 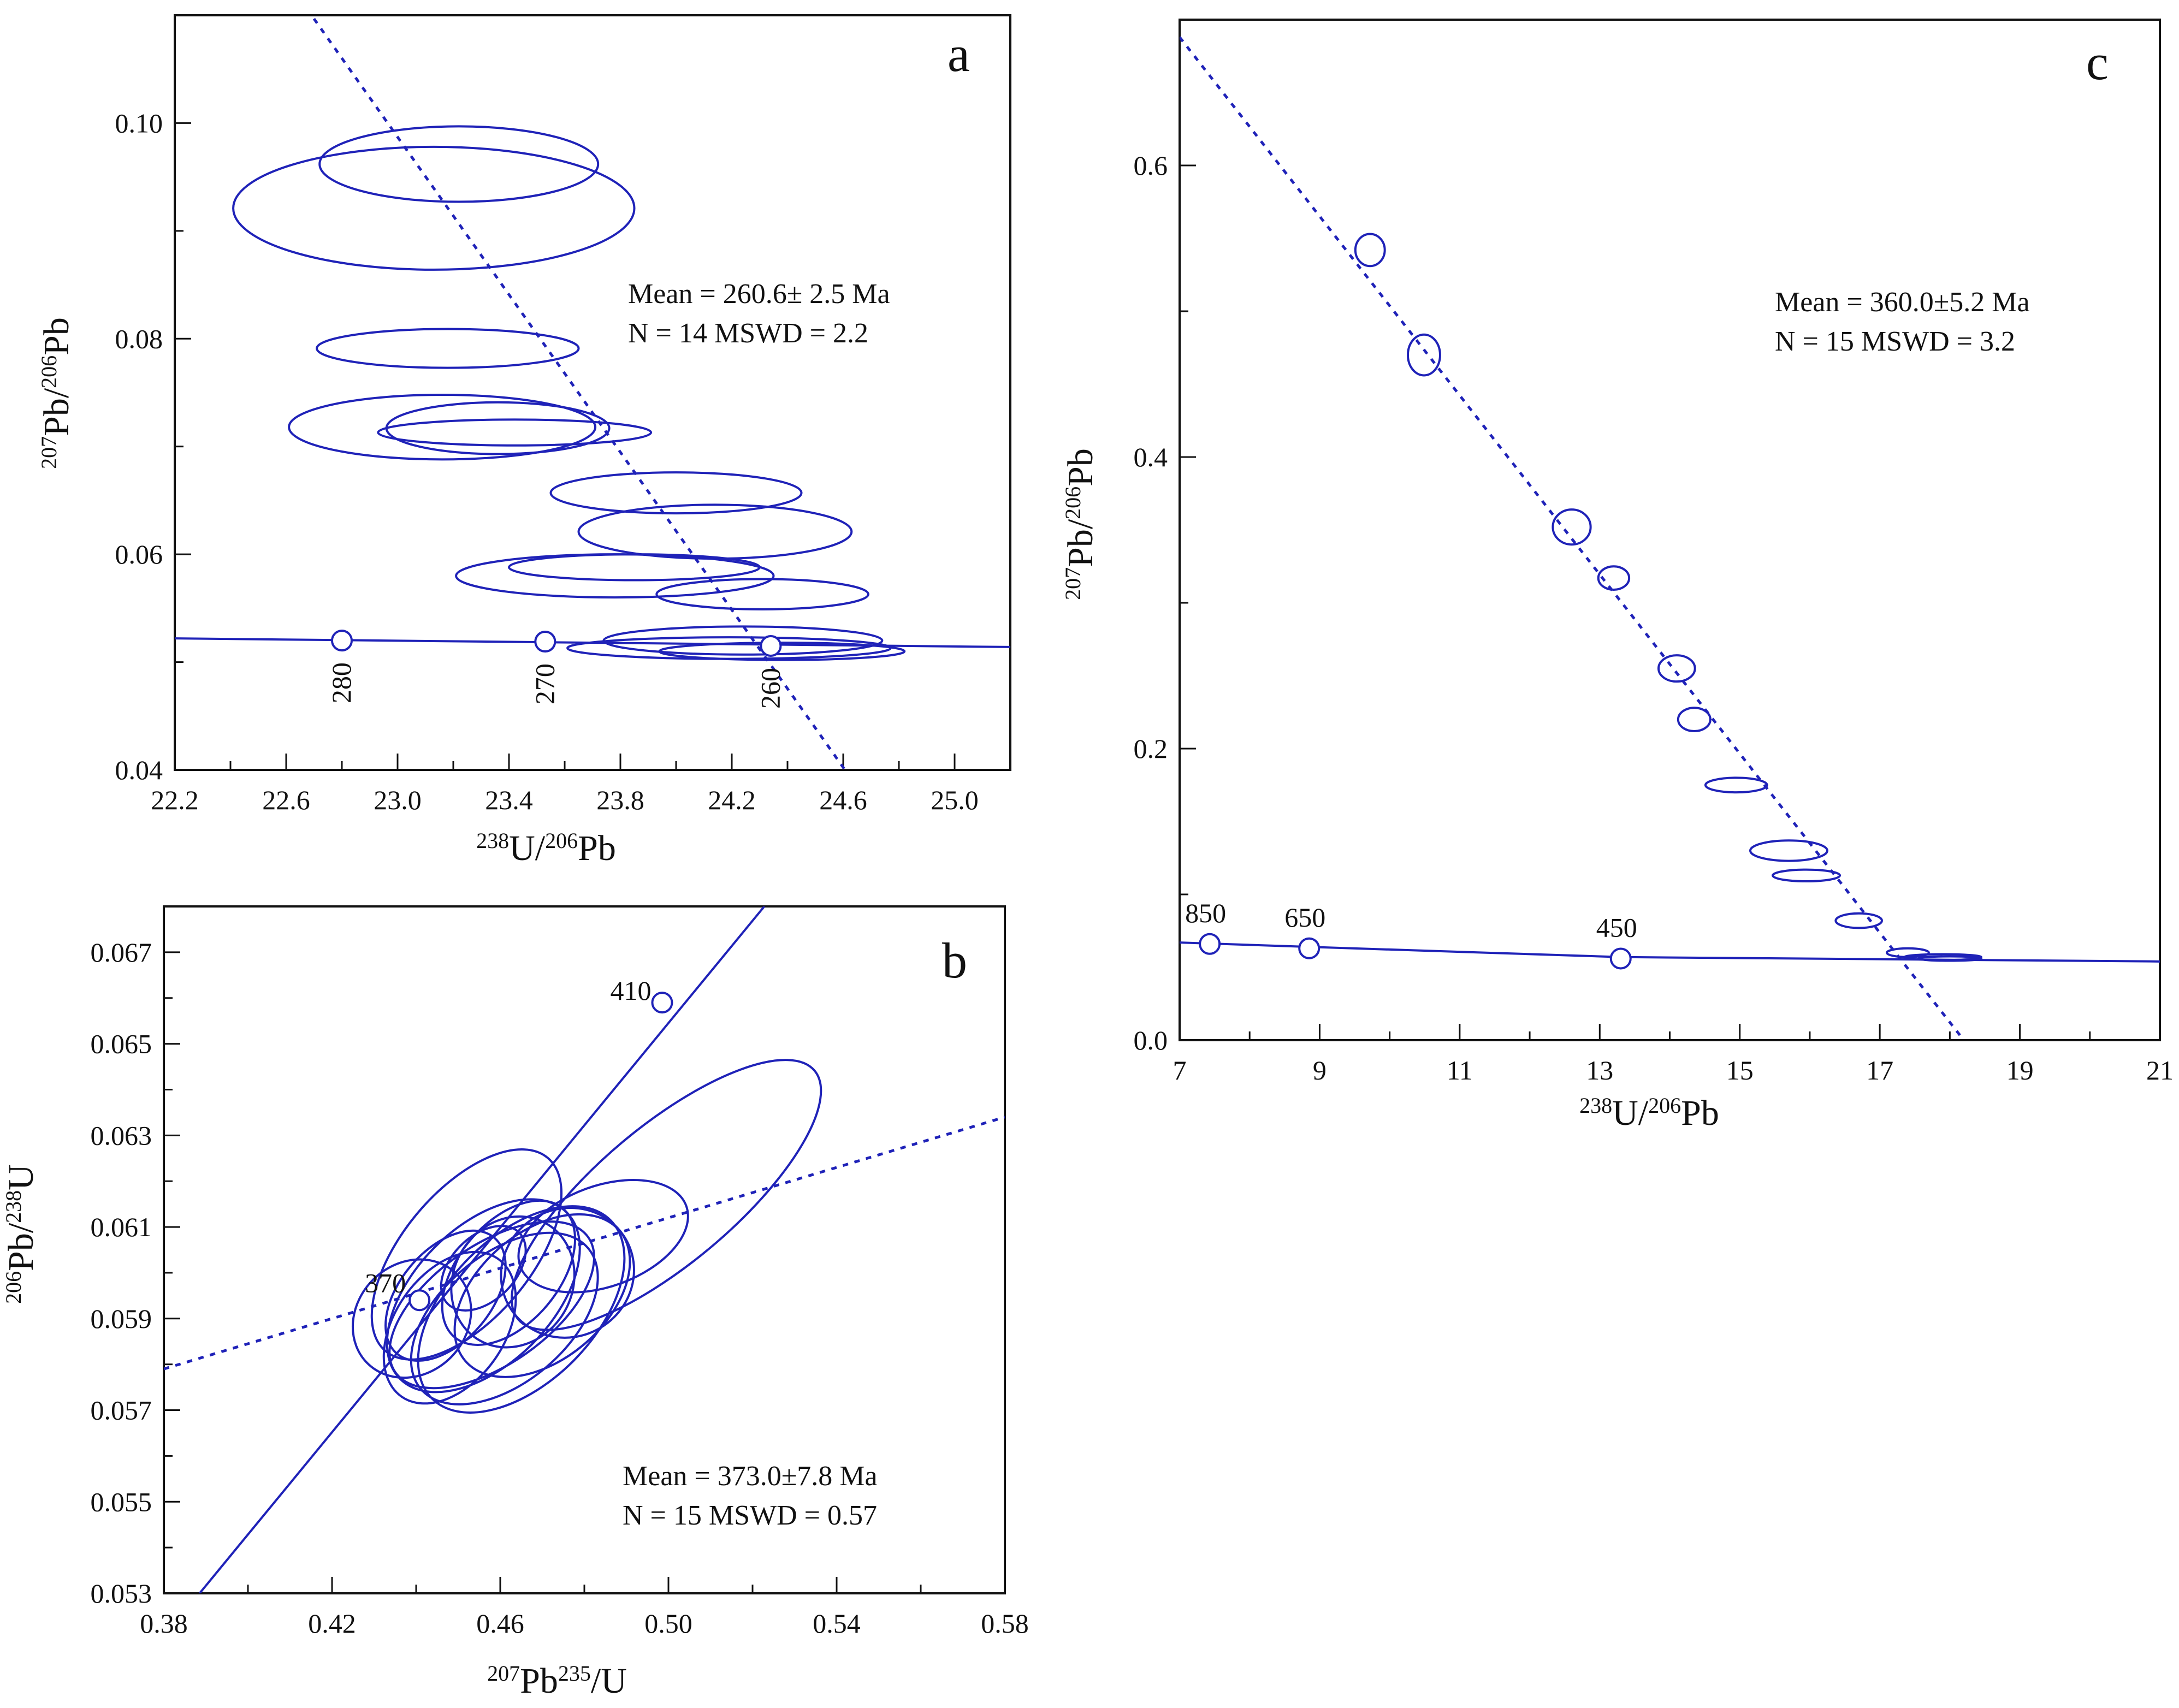 What do you see at coordinates (759, 294) in the screenshot?
I see `stats-annotation: Mean = 260.6± 2.5 Ma` at bounding box center [759, 294].